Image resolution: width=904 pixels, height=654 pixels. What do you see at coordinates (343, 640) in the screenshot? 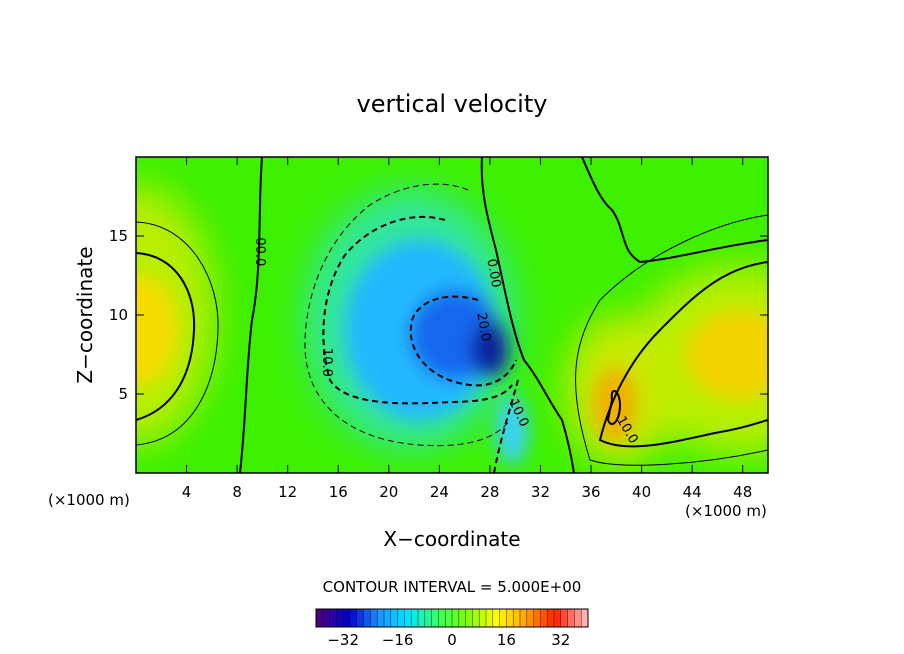
I see `colorbar-tick-label: −32` at bounding box center [343, 640].